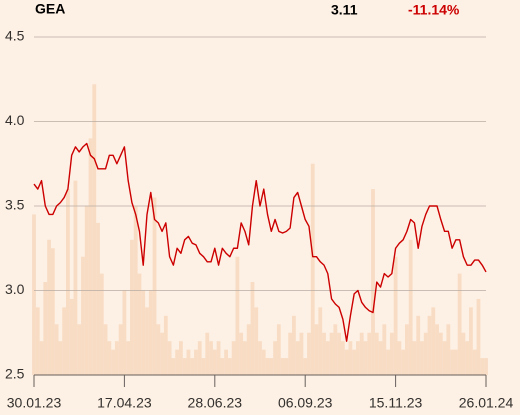 The image size is (520, 415). I want to click on x-tick-label: 17.04.23, so click(124, 403).